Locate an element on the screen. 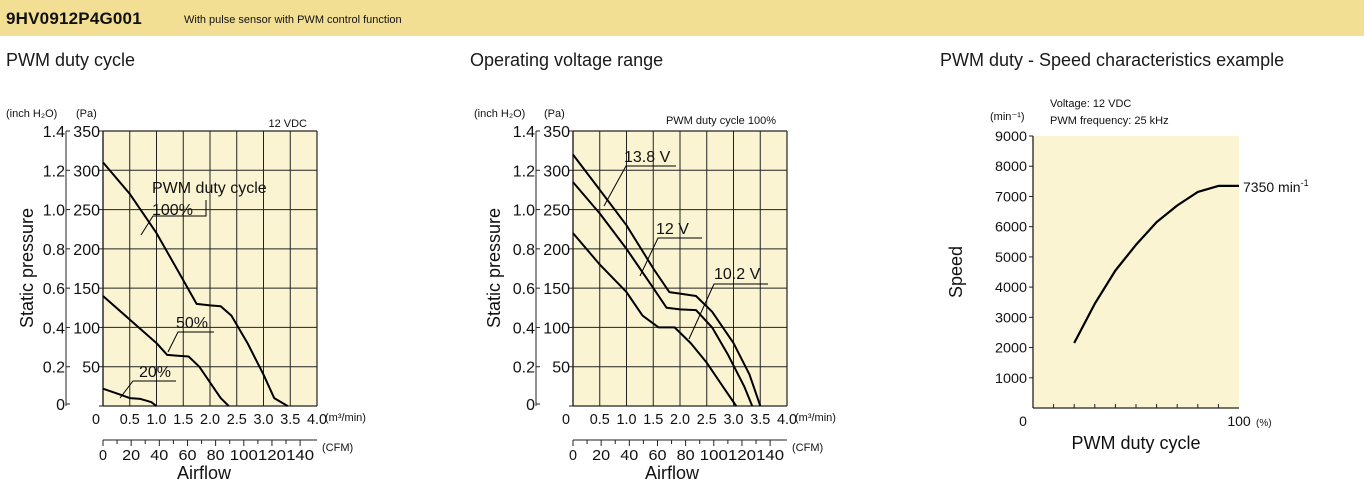  chart2-title: Operating voltage range is located at coordinates (567, 60).